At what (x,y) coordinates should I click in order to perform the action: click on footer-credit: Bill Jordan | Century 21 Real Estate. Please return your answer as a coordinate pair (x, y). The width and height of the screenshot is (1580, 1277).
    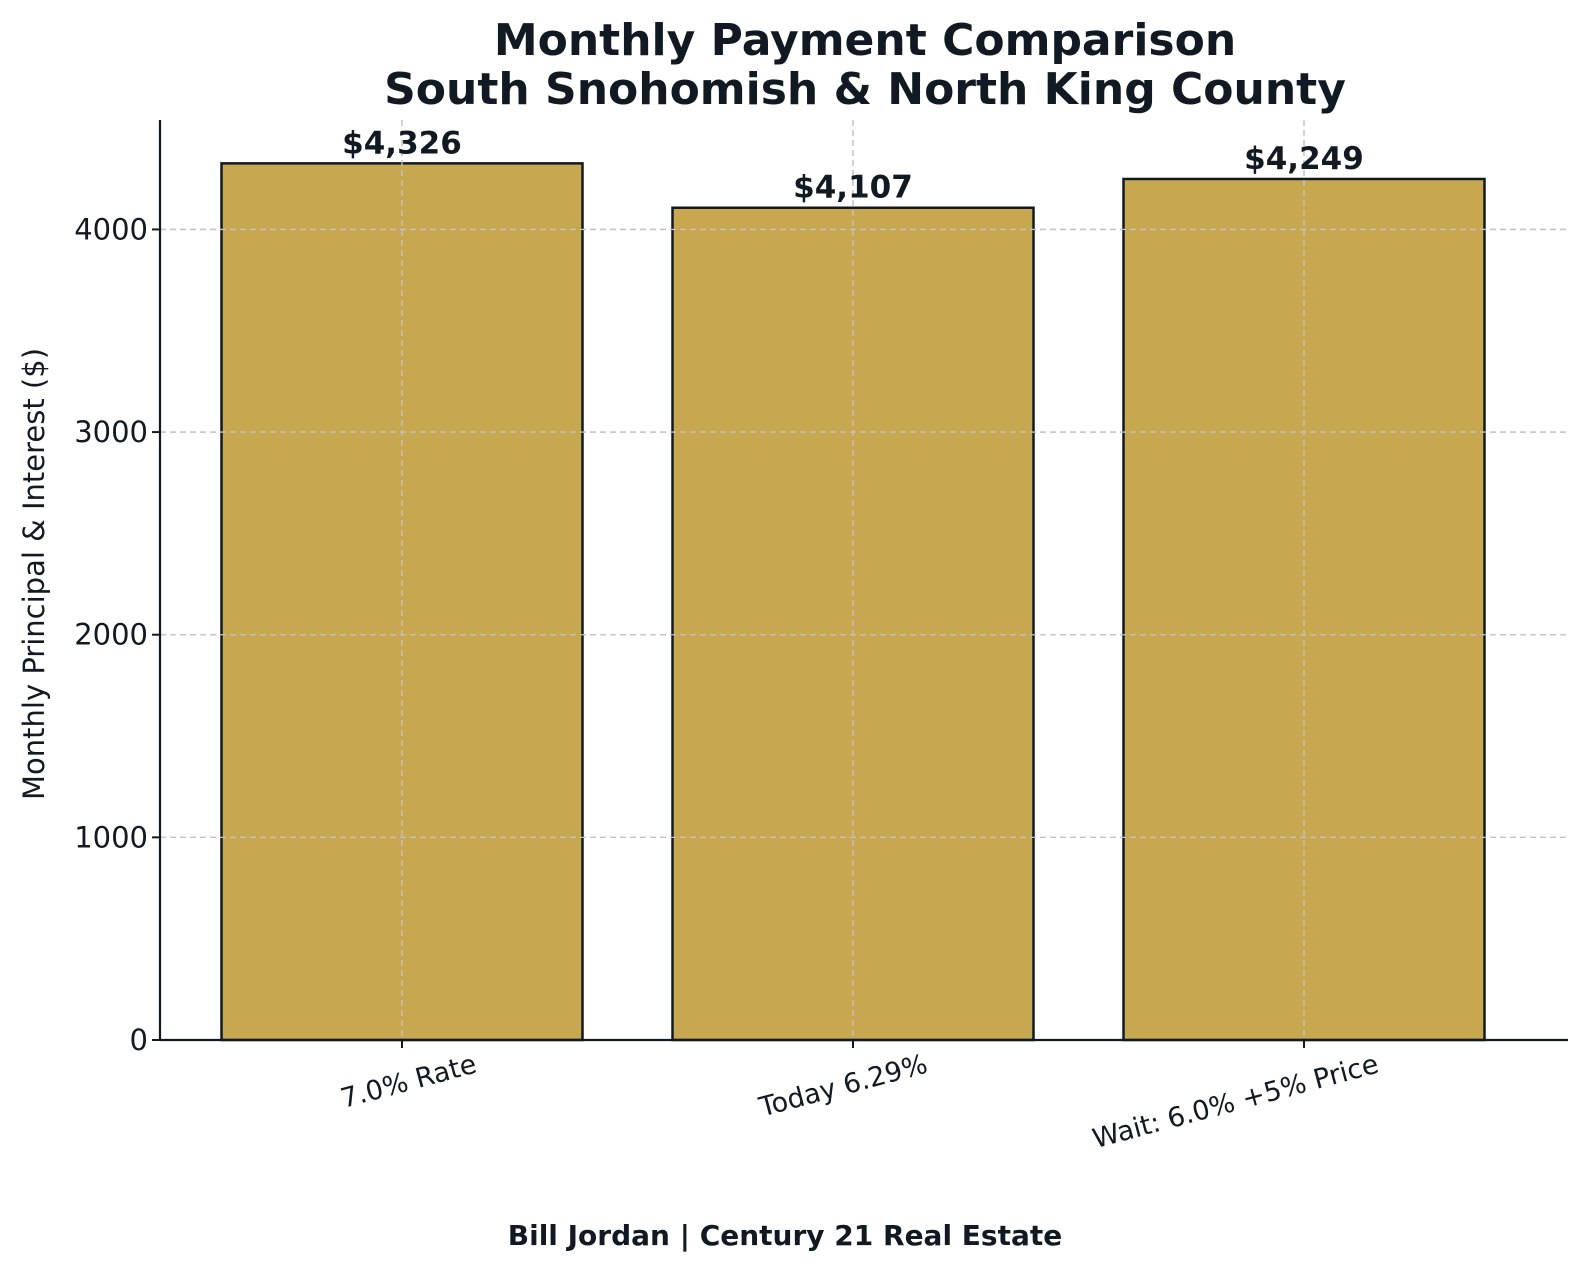
    Looking at the image, I should click on (785, 1235).